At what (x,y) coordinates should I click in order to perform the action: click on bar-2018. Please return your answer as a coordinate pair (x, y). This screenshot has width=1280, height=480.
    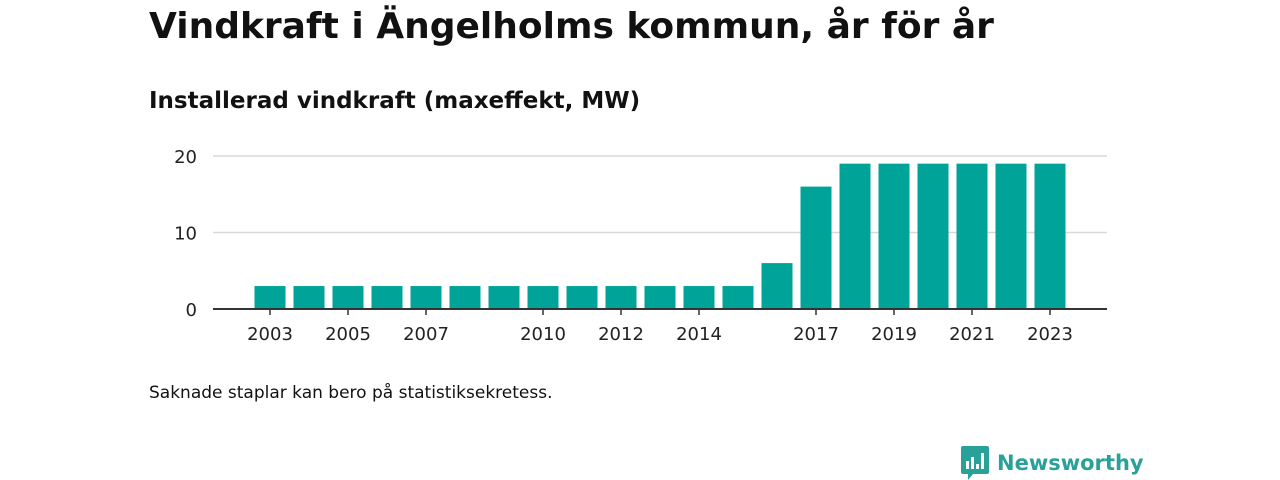
    Looking at the image, I should click on (855, 236).